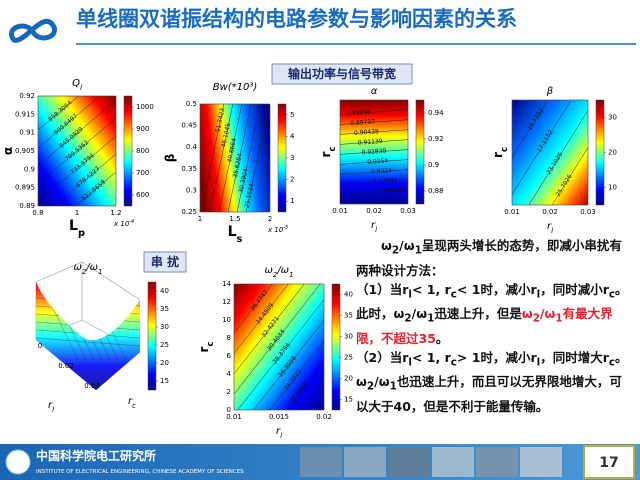 This screenshot has width=640, height=480. What do you see at coordinates (496, 357) in the screenshot?
I see `text-run: > 1时，减小r` at bounding box center [496, 357].